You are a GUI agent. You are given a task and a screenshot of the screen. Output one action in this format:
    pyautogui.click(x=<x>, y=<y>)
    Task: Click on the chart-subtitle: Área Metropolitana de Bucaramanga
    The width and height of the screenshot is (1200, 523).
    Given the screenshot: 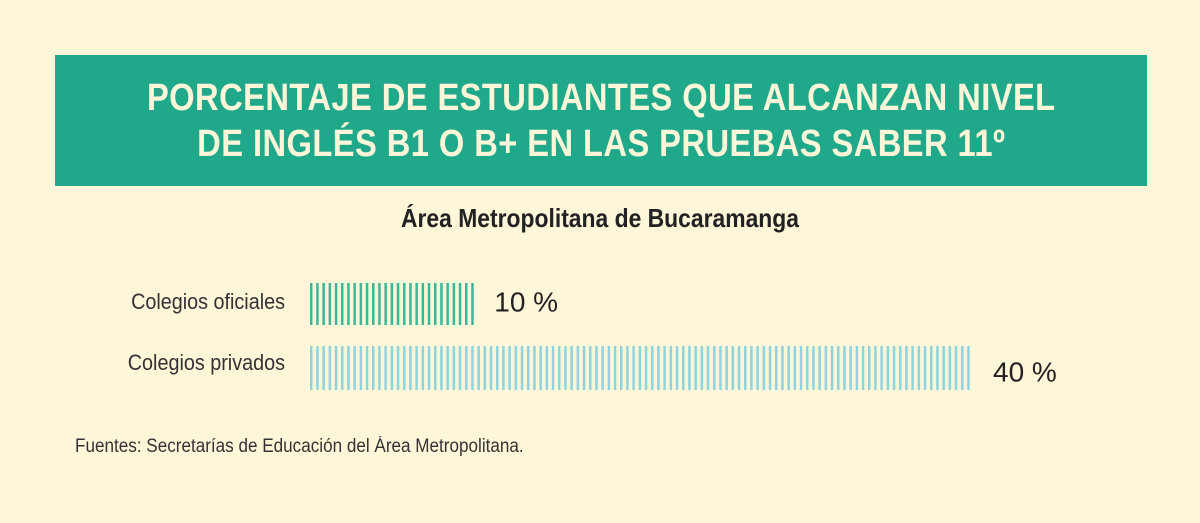 What is the action you would take?
    pyautogui.click(x=600, y=218)
    